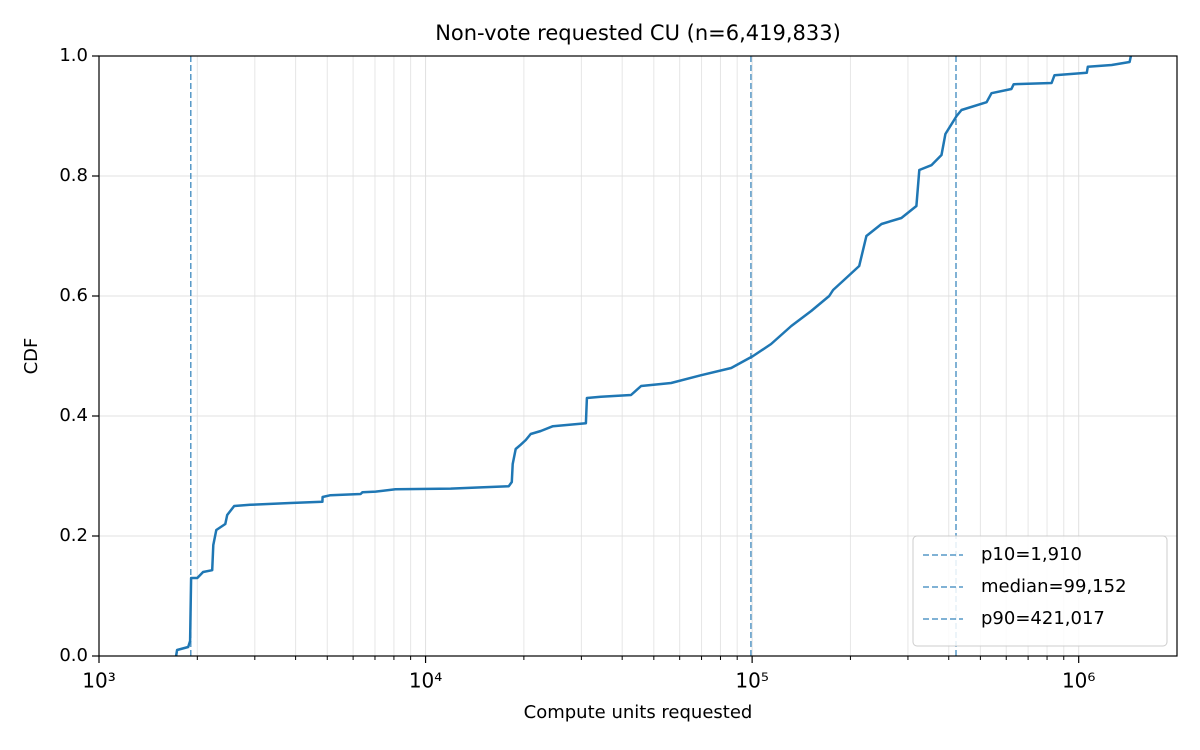 Image resolution: width=1200 pixels, height=750 pixels. What do you see at coordinates (73, 535) in the screenshot?
I see `y-tick-label: 0.2` at bounding box center [73, 535].